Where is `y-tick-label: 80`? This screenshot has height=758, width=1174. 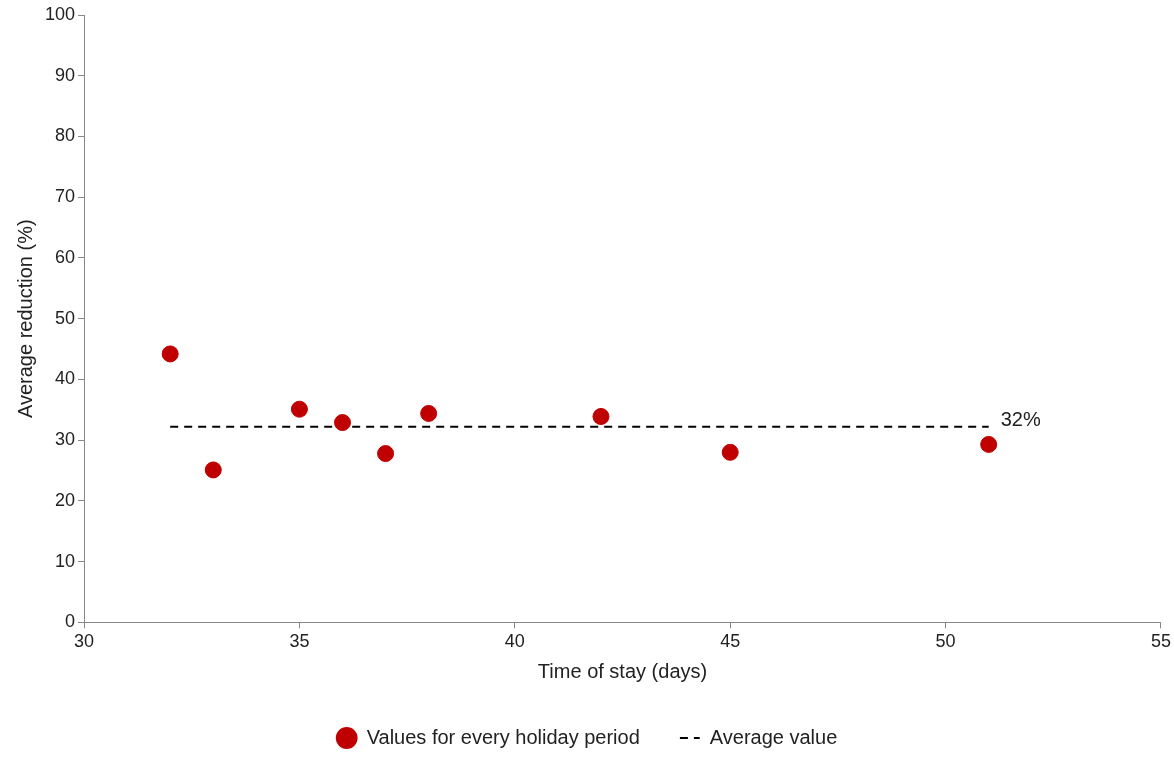 y-tick-label: 80 is located at coordinates (65, 135).